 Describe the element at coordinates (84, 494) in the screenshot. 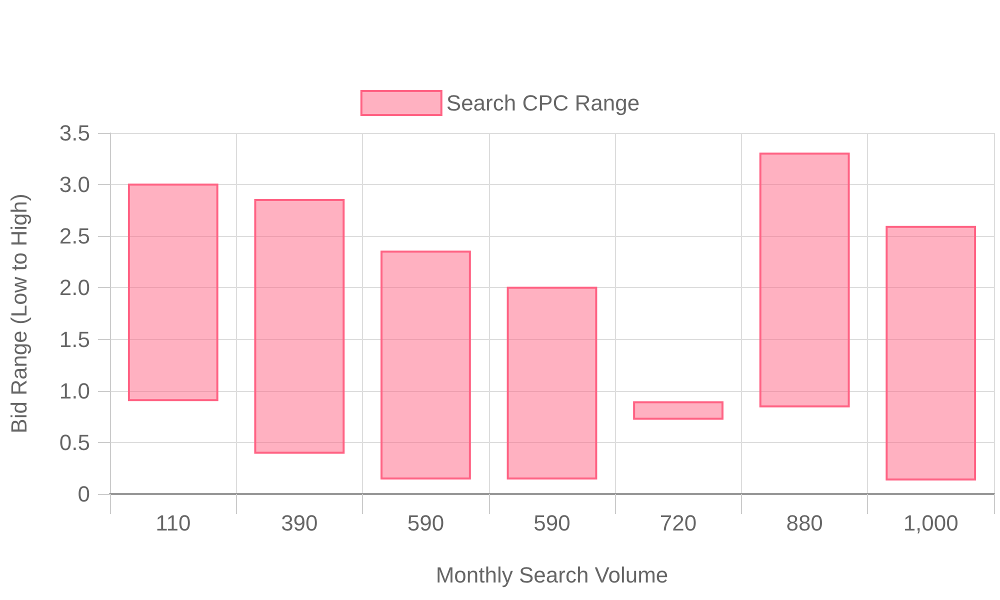

I see `y-tick-label: 0` at that location.